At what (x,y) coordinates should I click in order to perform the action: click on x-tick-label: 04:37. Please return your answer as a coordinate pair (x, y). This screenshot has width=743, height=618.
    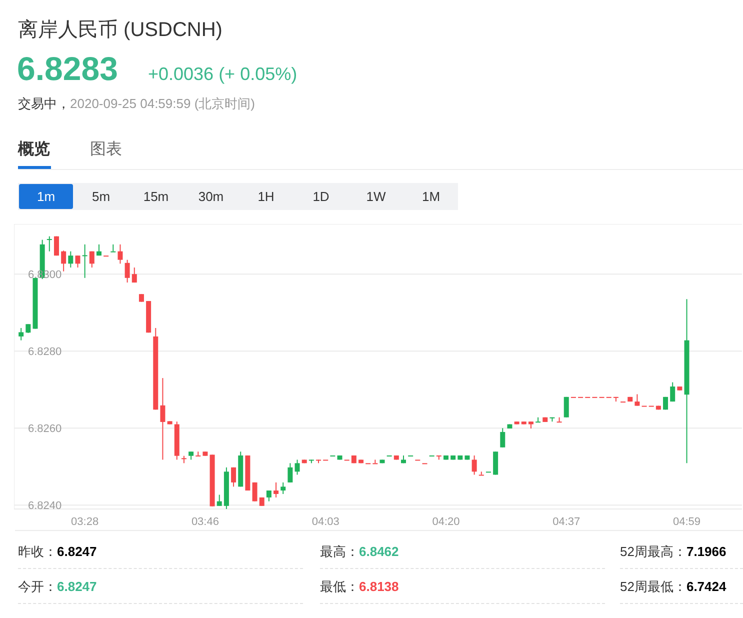
    Looking at the image, I should click on (566, 522).